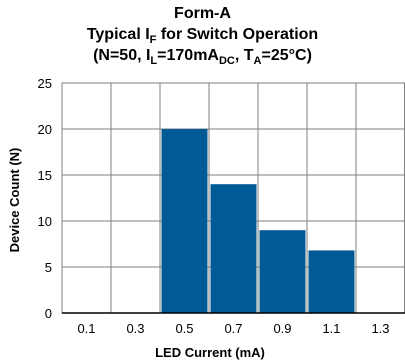 This screenshot has width=405, height=364. I want to click on x-tick-label: 0.7, so click(233, 328).